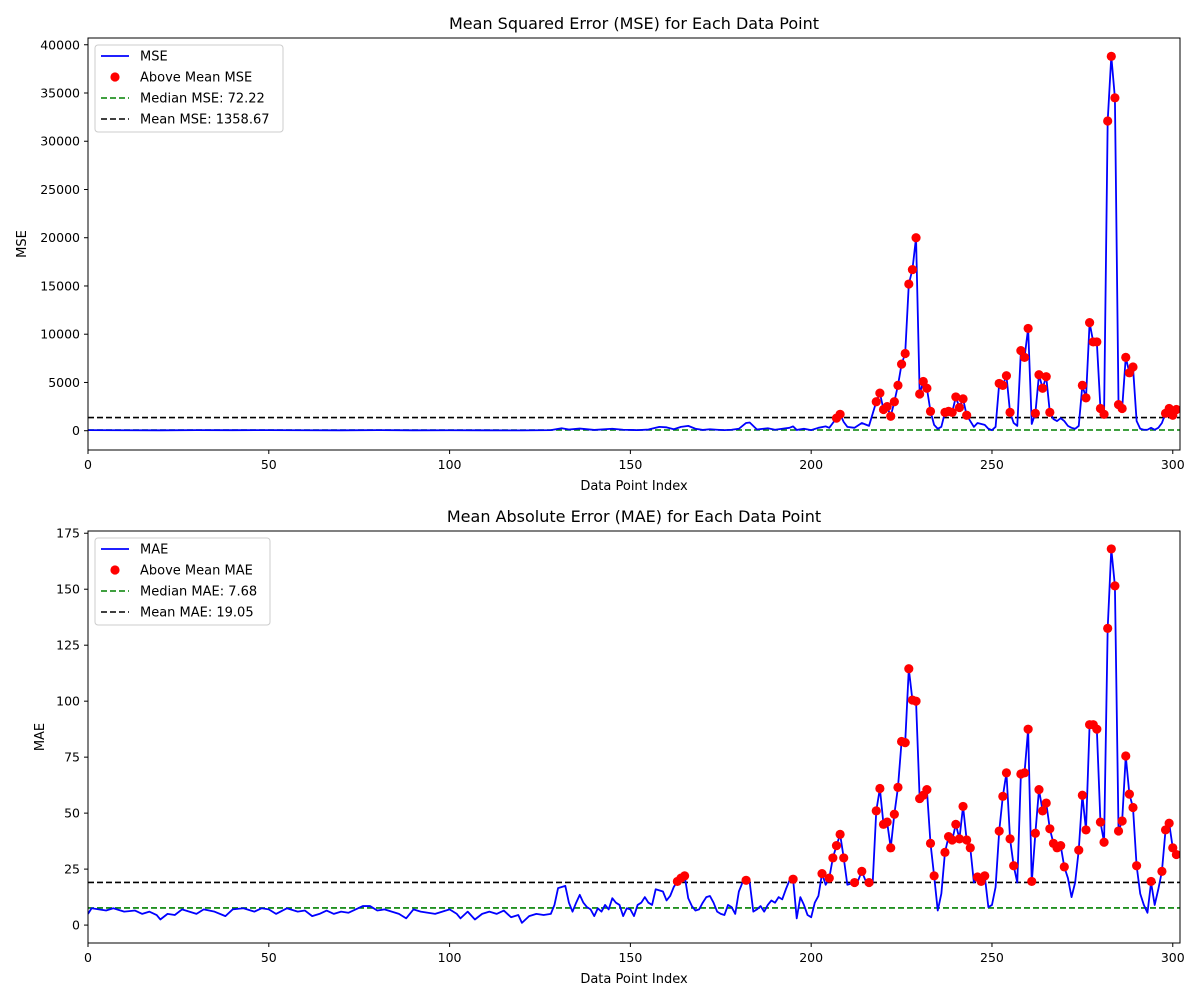 The width and height of the screenshot is (1200, 1000). Describe the element at coordinates (40, 737) in the screenshot. I see `y-axis-label: MAE` at that location.